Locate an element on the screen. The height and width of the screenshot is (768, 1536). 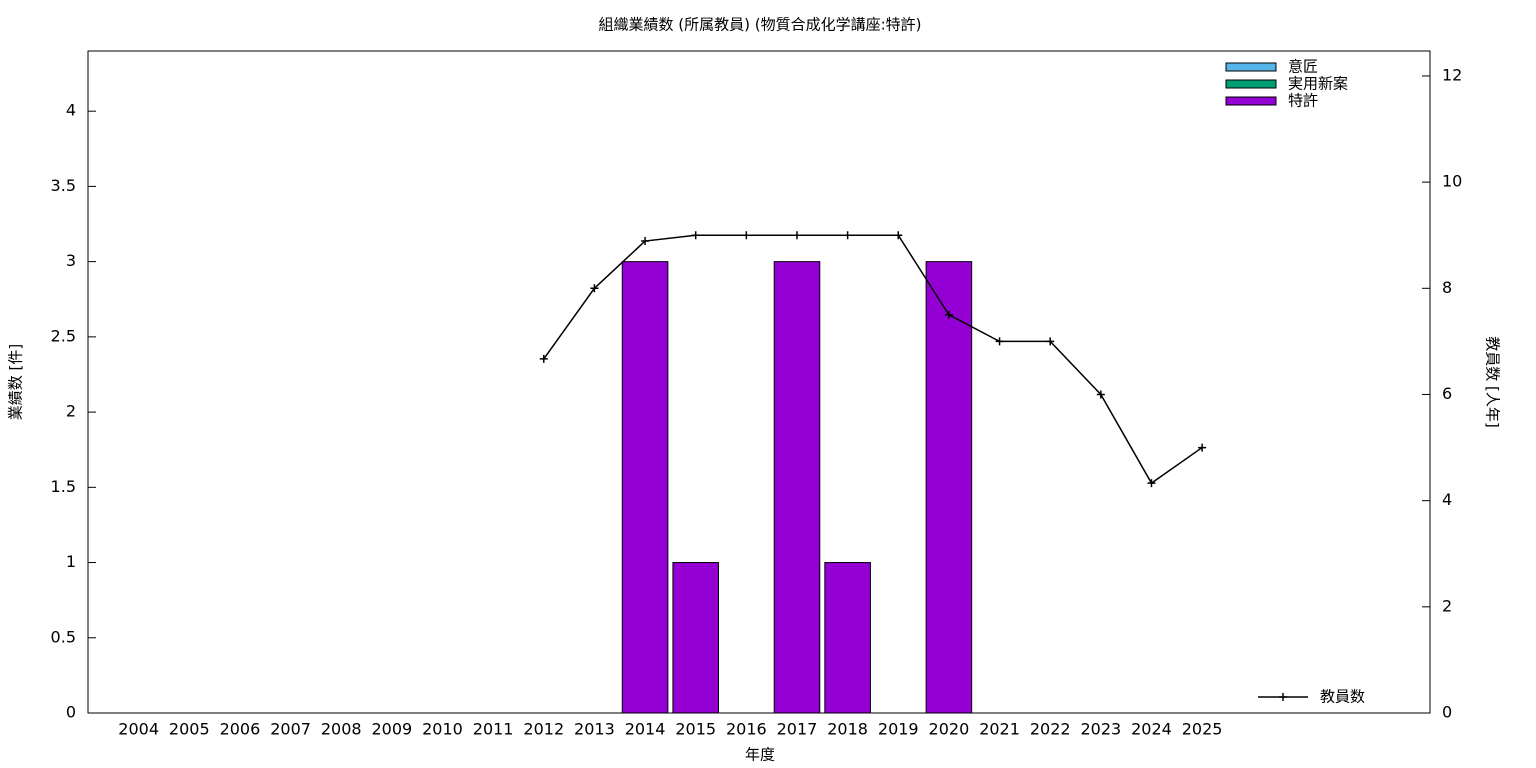
x-tick-label: 2013 is located at coordinates (594, 729).